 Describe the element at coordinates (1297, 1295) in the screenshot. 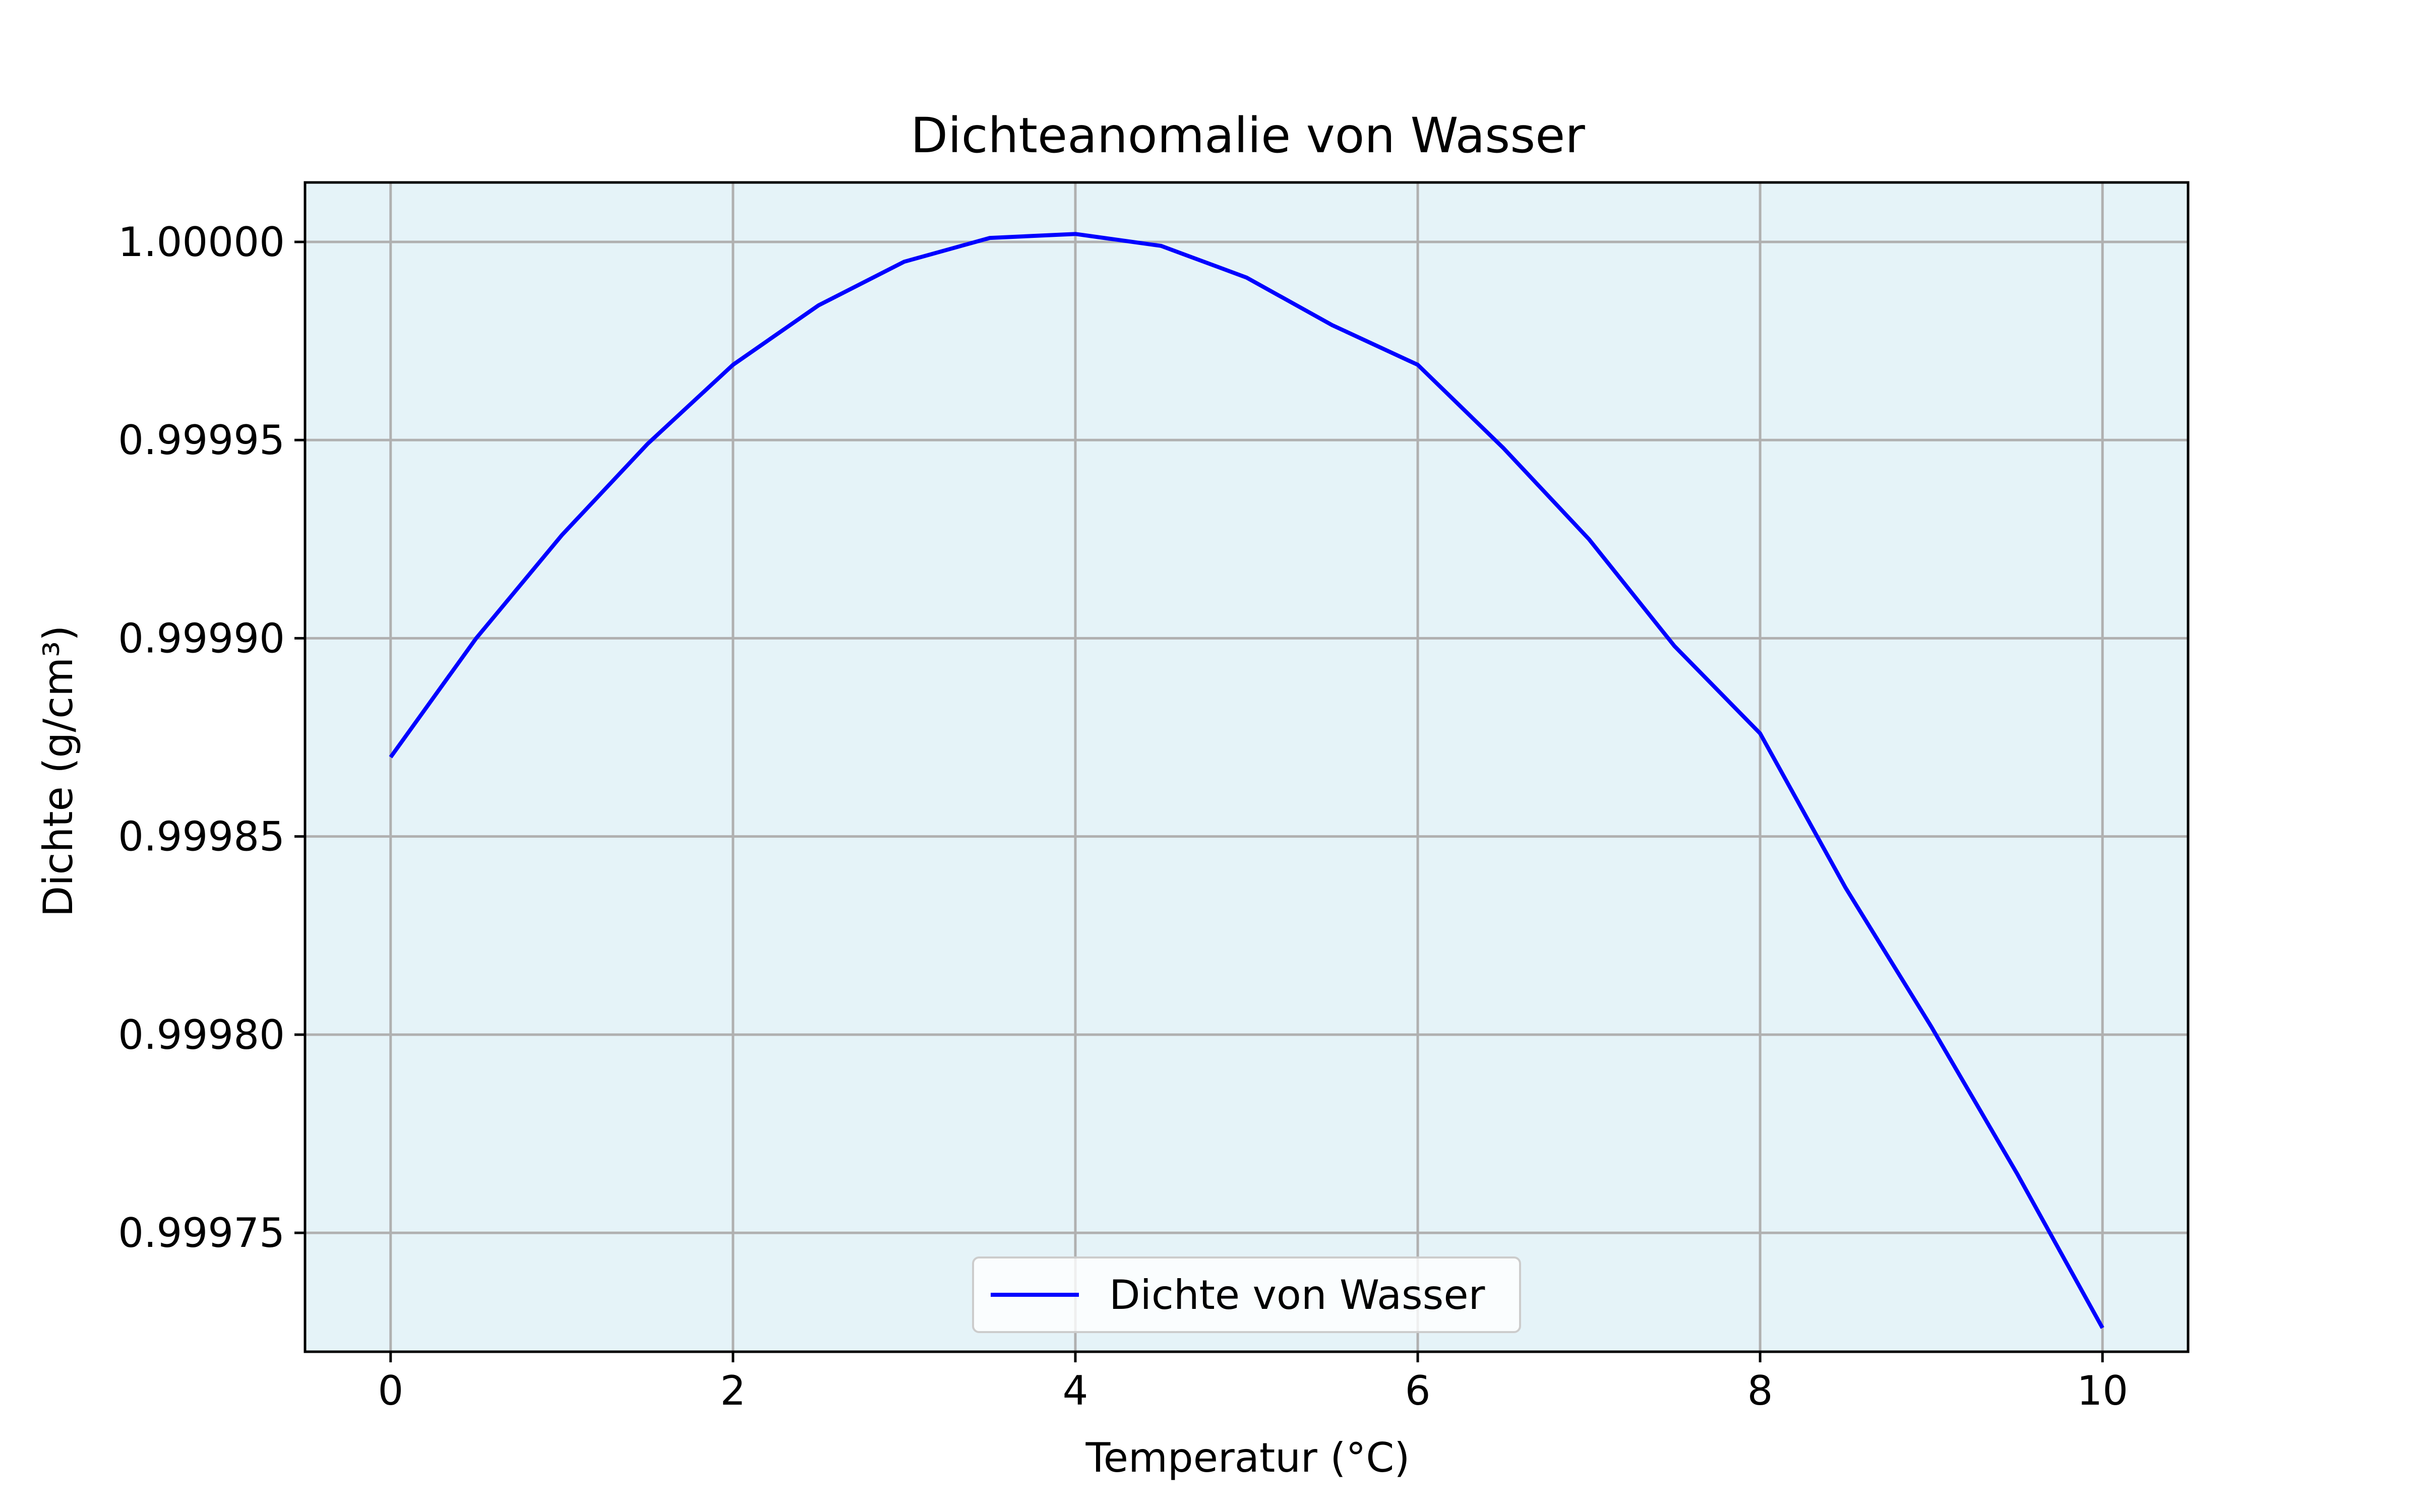

I see `legend-label: Dichte von Wasser` at that location.